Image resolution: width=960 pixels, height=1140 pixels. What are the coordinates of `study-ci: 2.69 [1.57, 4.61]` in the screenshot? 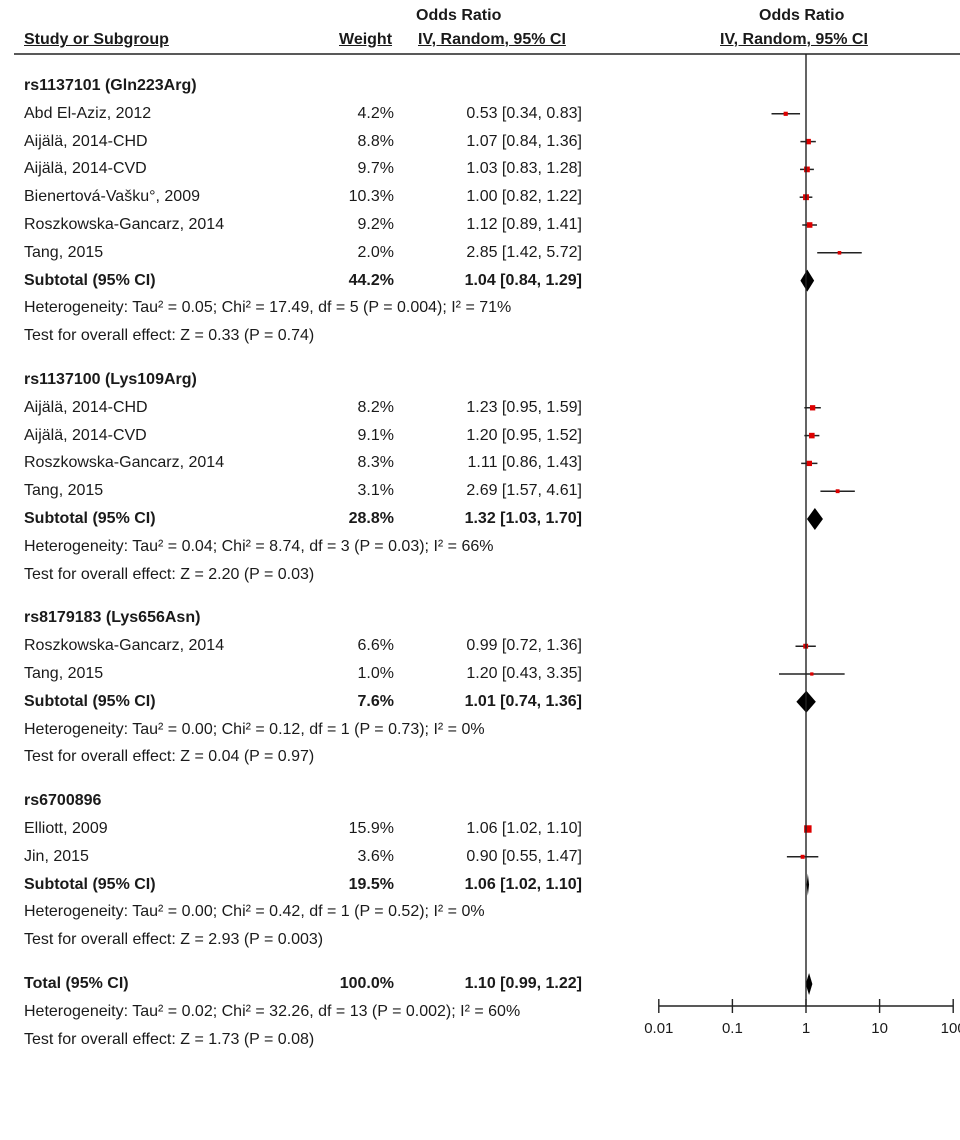 It's located at (524, 491).